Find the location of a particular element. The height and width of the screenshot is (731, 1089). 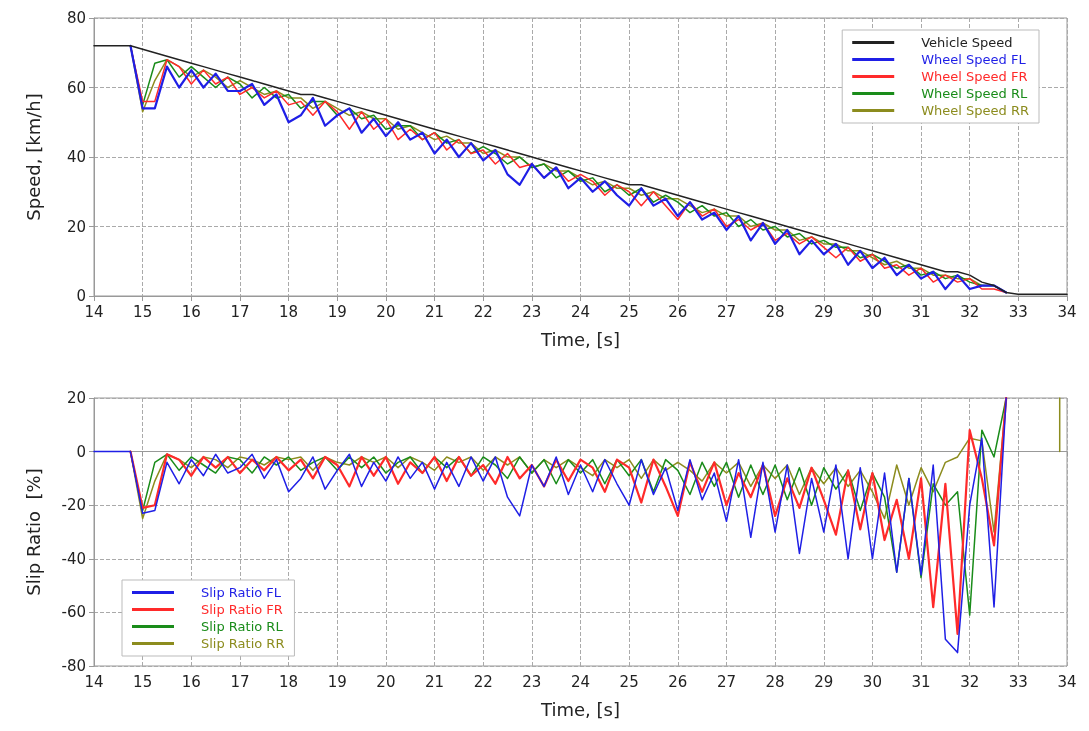

legend-label: Slip Ratio FL is located at coordinates (241, 592).